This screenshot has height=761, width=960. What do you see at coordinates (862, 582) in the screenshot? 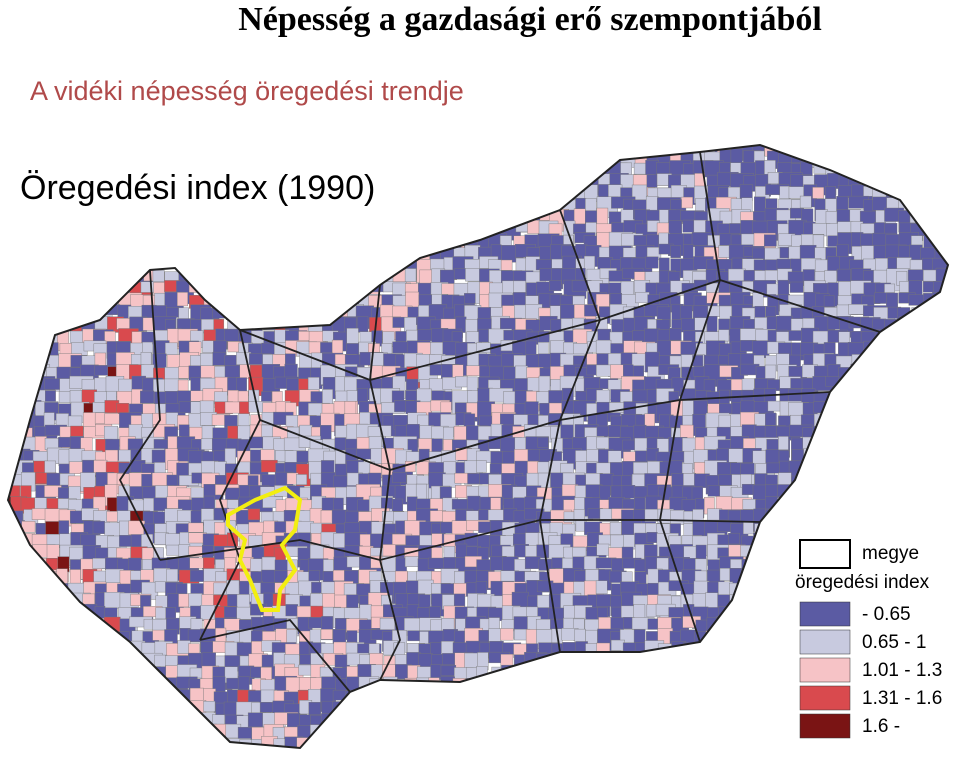
I see `legend-title: öregedési index` at bounding box center [862, 582].